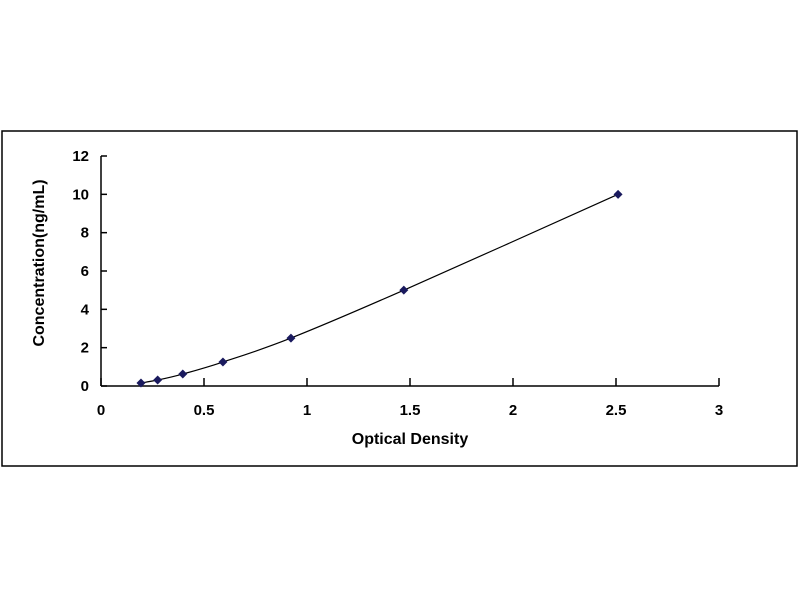  What do you see at coordinates (307, 410) in the screenshot?
I see `x-tick-label: 1` at bounding box center [307, 410].